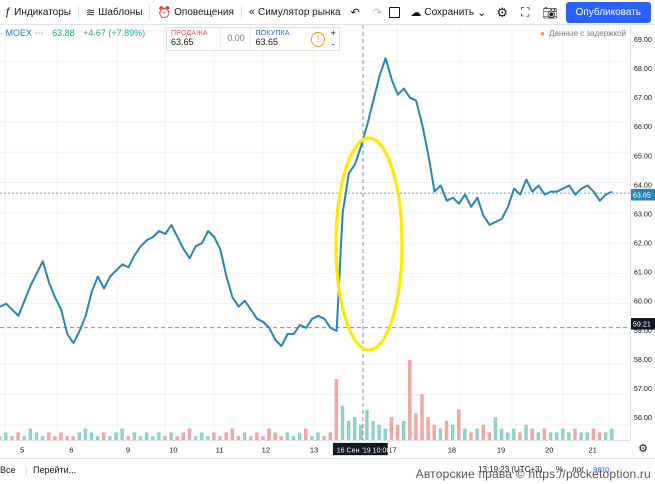  What do you see at coordinates (120, 12) in the screenshot?
I see `templates-label: Шаблоны` at bounding box center [120, 12].